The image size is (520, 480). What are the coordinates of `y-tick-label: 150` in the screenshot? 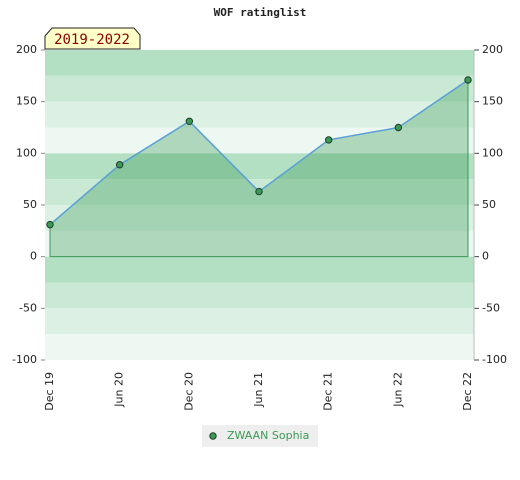 It's located at (26, 101).